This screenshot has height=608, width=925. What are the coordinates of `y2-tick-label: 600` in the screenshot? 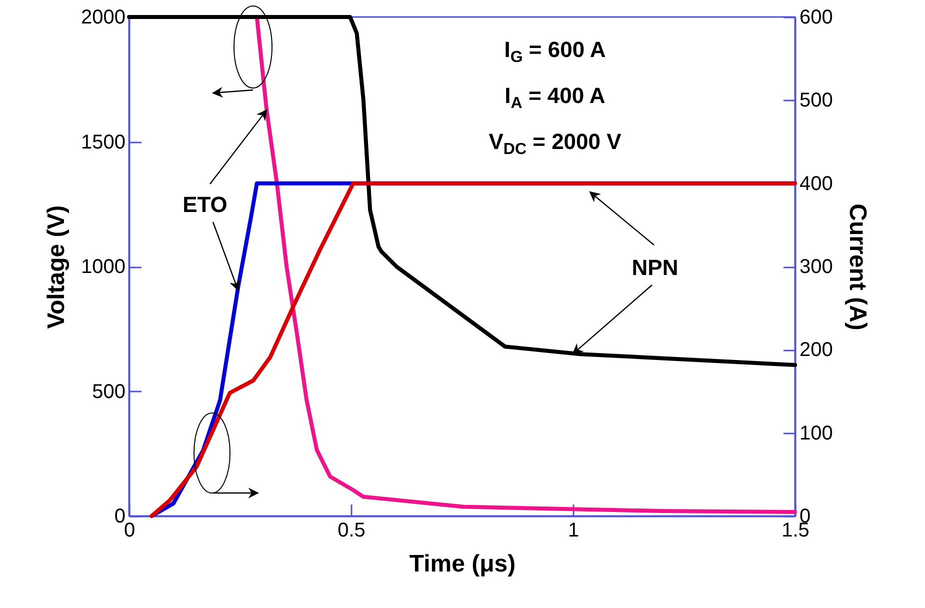 It's located at (816, 17).